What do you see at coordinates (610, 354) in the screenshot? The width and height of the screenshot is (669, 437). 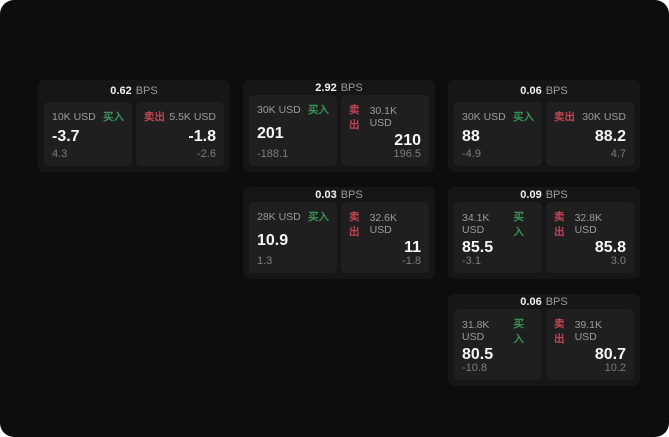 I see `sell-price: 80.7` at bounding box center [610, 354].